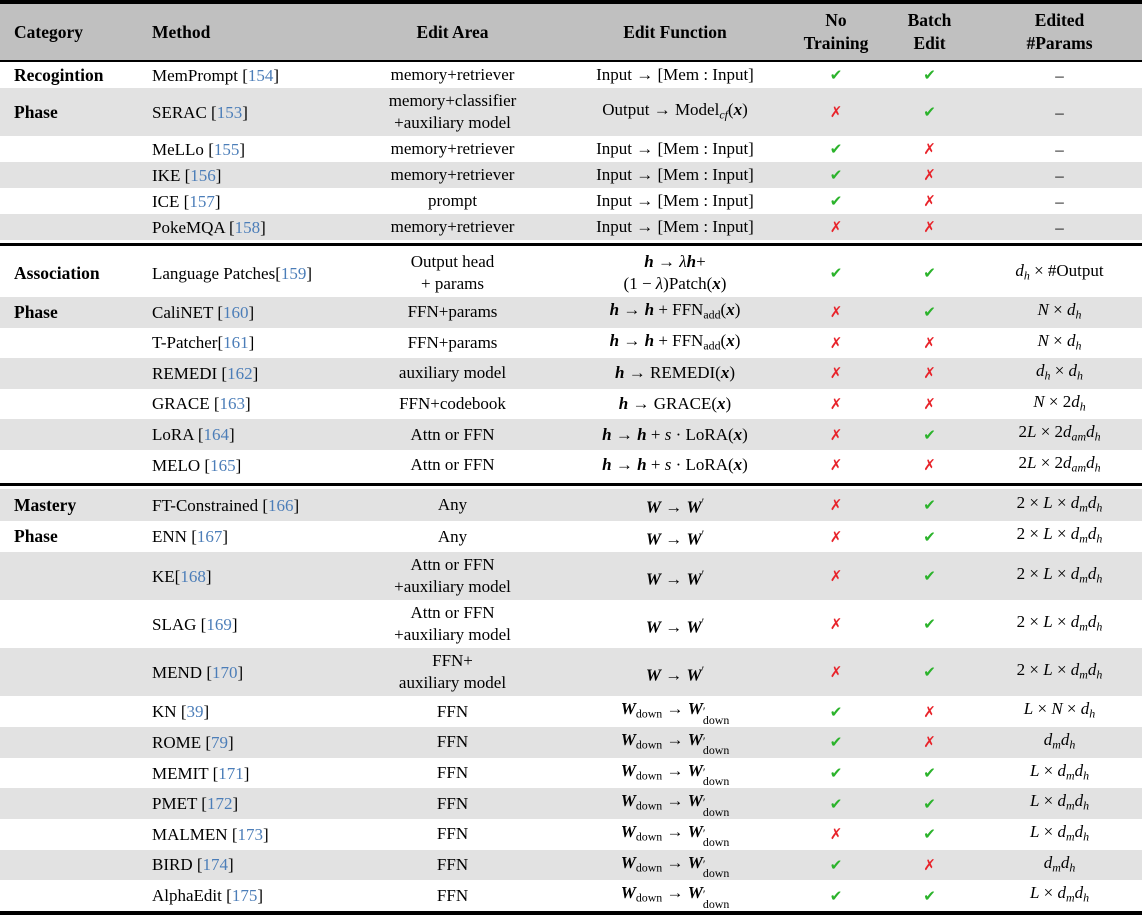  I want to click on cell-edited-params: 2 × L × dmdh, so click(1059, 505).